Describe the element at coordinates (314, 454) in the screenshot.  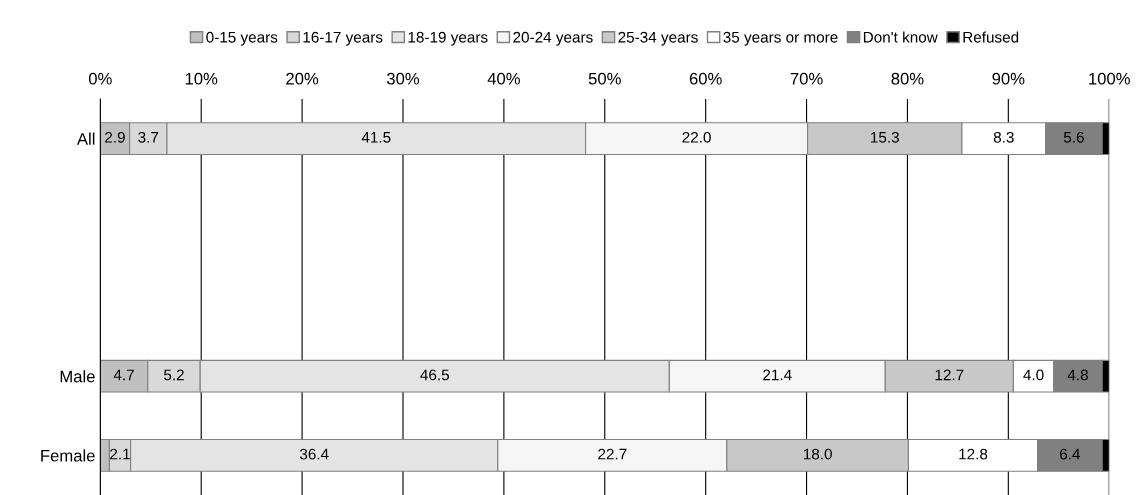
I see `data-label: 36.4` at that location.